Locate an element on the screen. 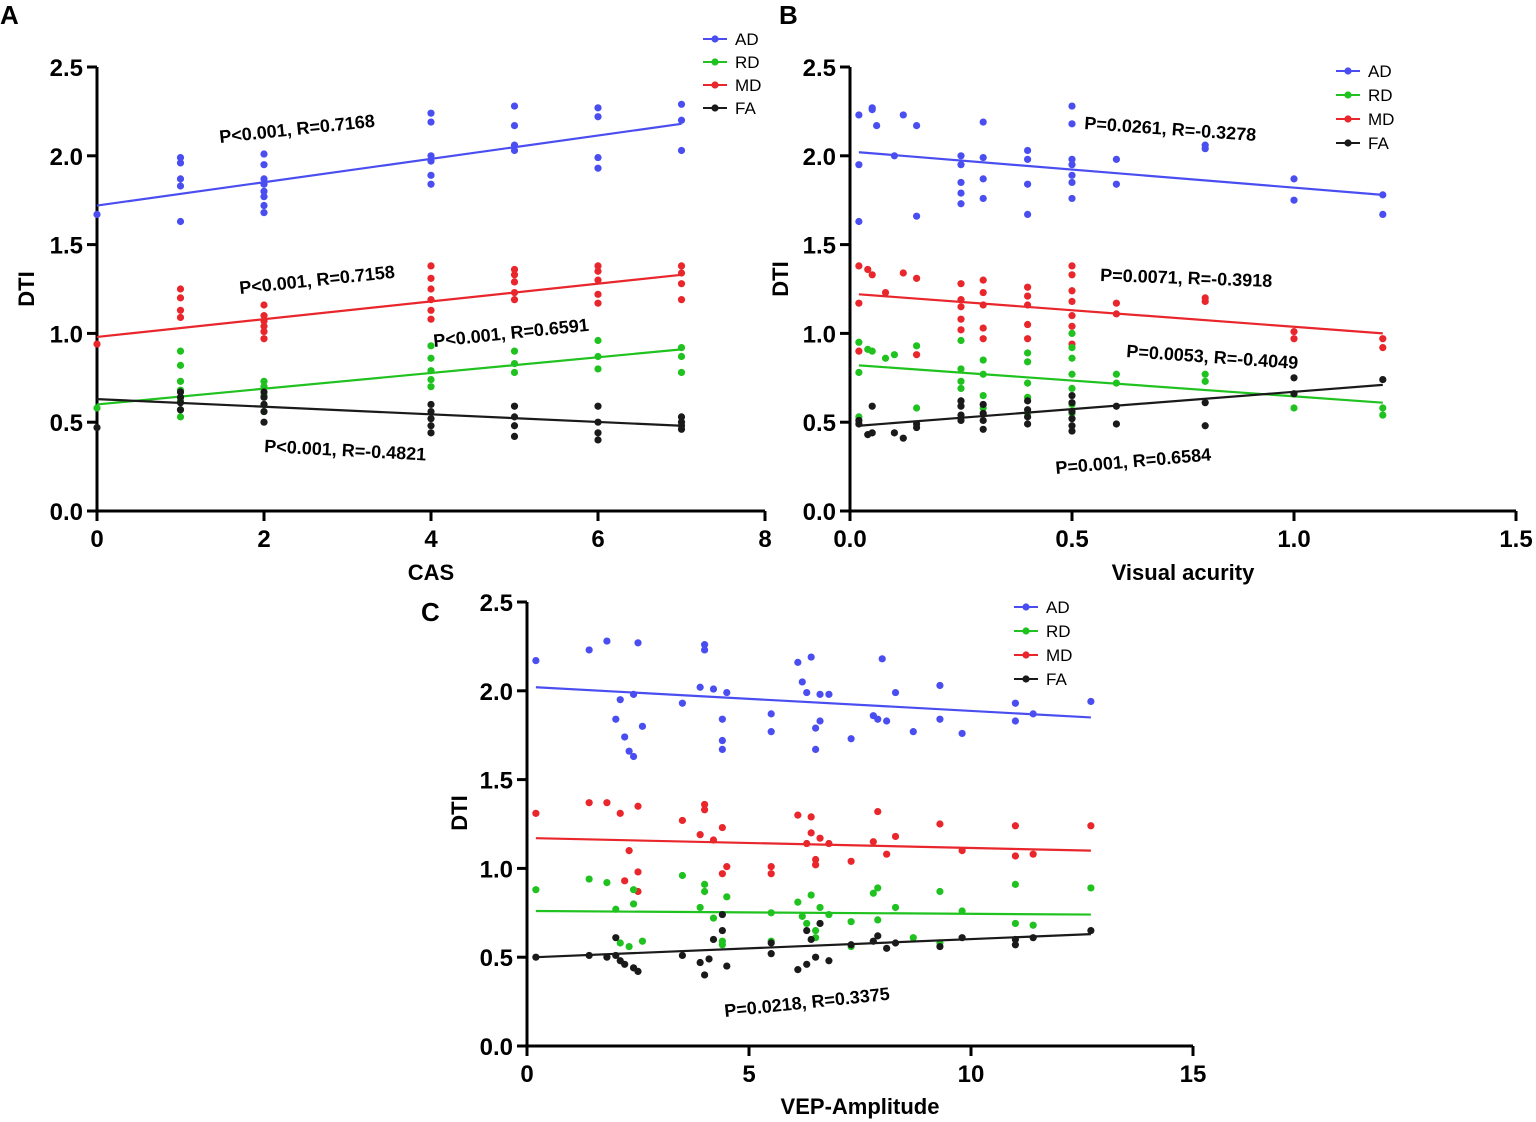 The height and width of the screenshot is (1122, 1536). stat-annotation-fa: P=0.0218, R=0.3375 is located at coordinates (806, 1002).